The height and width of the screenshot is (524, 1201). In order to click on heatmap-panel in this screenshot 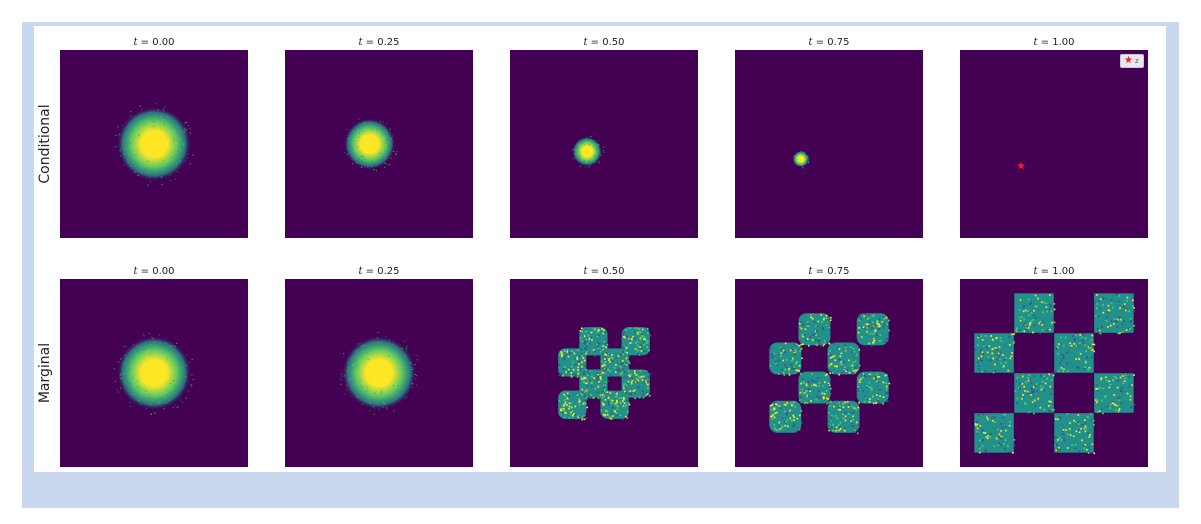, I will do `click(1054, 373)`.